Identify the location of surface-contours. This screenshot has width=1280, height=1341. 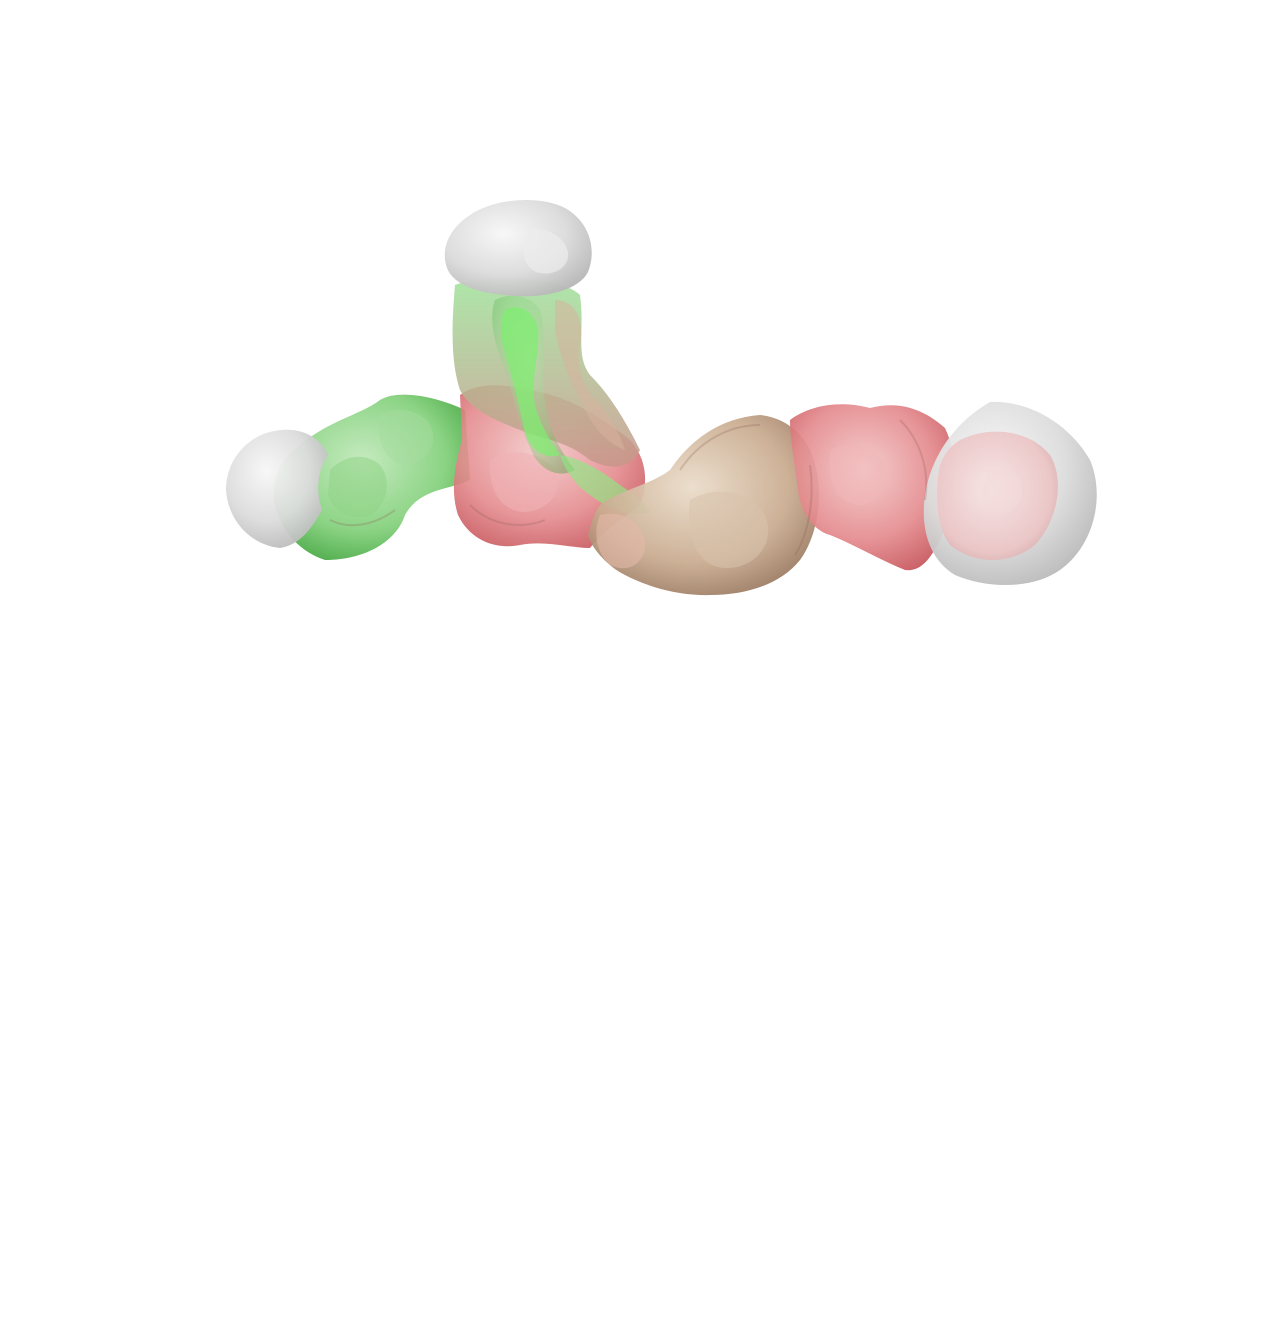
(628, 487).